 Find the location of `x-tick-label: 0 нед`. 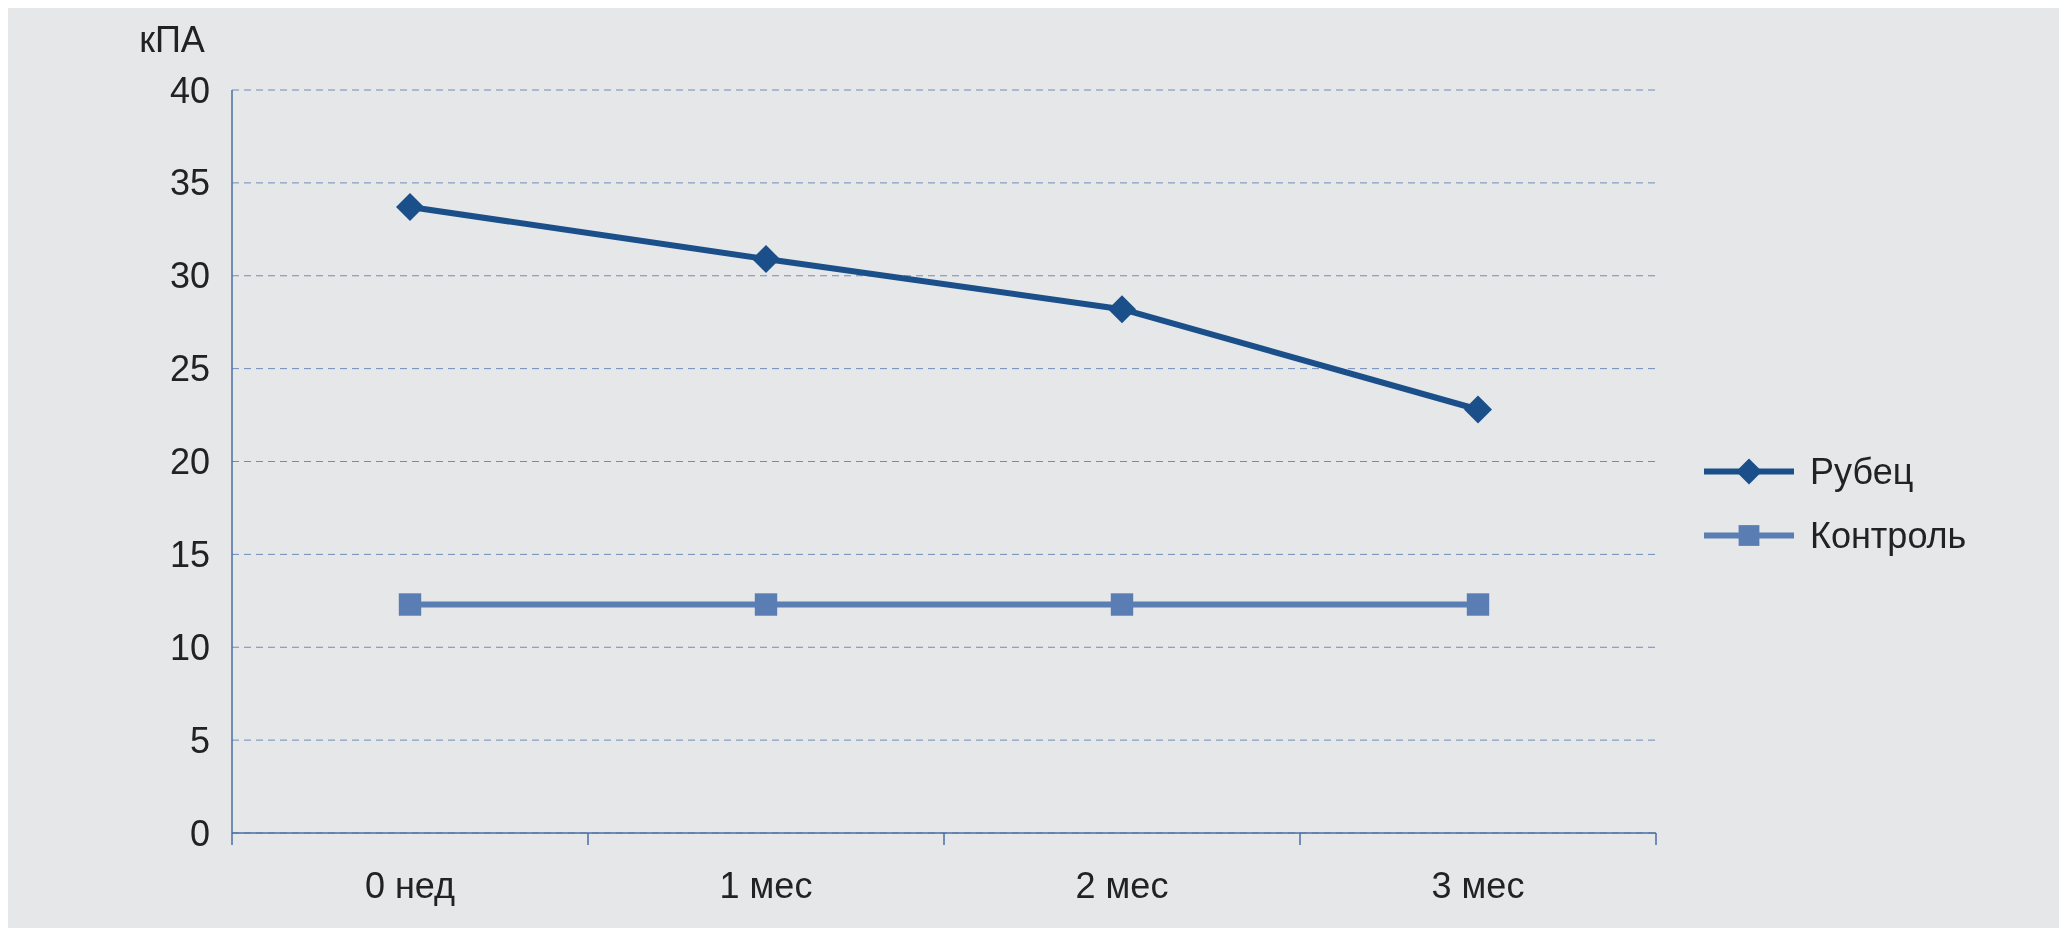

x-tick-label: 0 нед is located at coordinates (410, 885).